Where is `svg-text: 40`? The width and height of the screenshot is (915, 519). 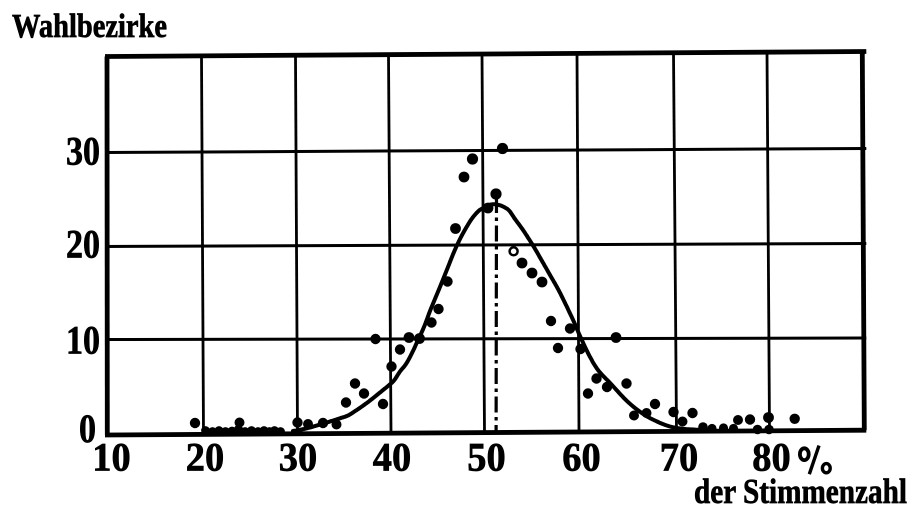
svg-text: 40 is located at coordinates (392, 458).